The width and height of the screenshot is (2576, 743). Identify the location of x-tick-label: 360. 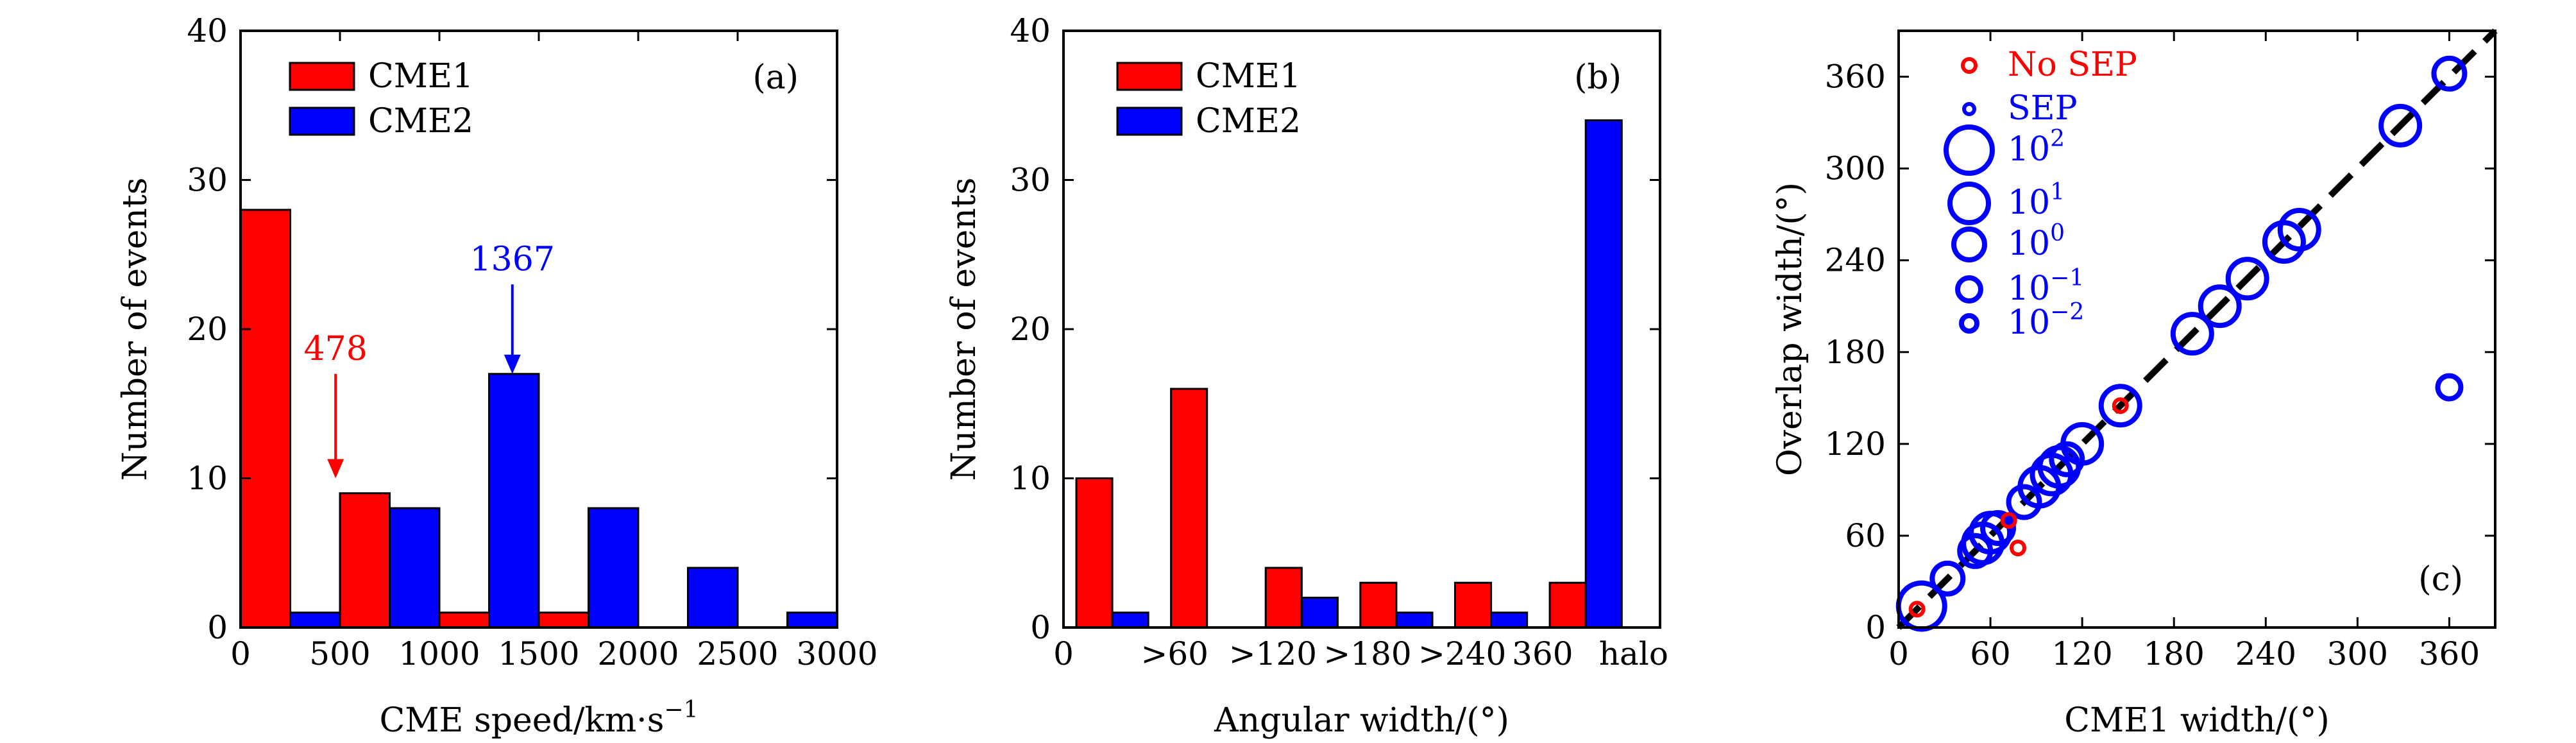
(1542, 653).